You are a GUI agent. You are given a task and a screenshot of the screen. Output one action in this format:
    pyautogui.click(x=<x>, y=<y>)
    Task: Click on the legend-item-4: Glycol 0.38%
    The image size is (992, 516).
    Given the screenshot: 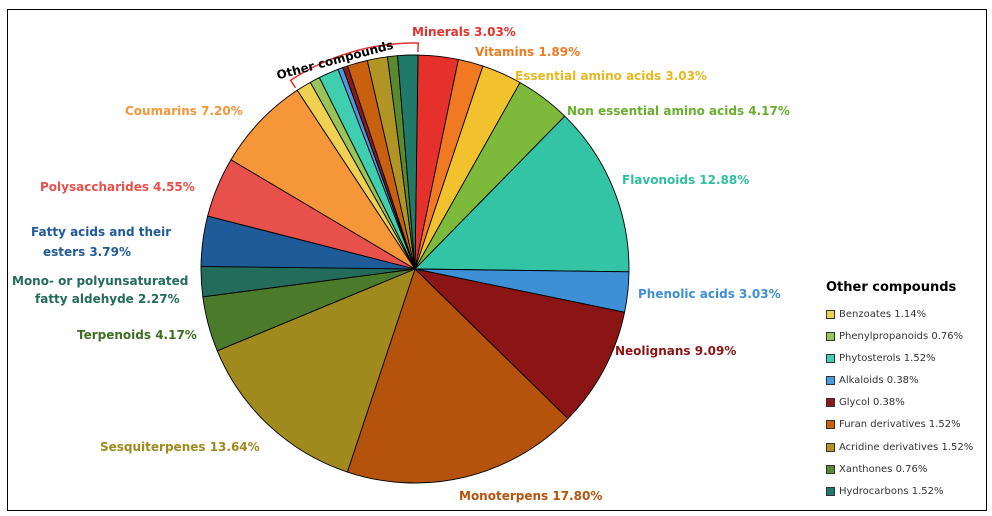 What is the action you would take?
    pyautogui.click(x=906, y=403)
    